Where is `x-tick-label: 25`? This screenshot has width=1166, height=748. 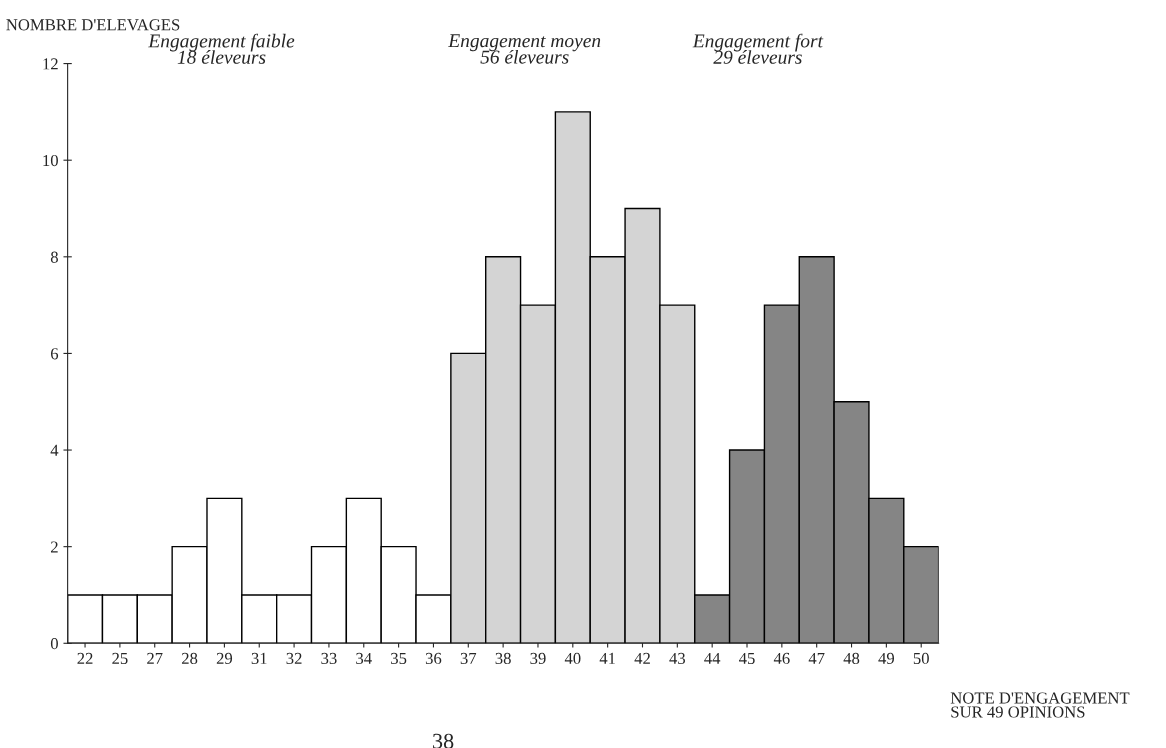 x-tick-label: 25 is located at coordinates (120, 658).